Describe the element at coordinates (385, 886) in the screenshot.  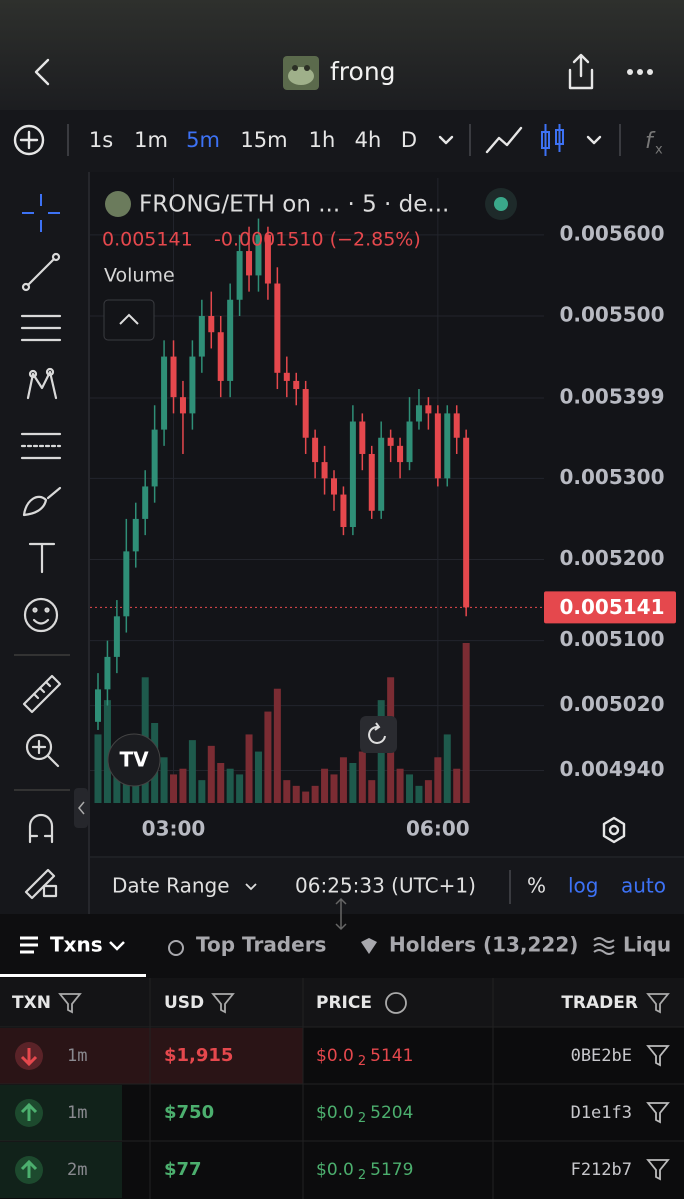
I see `clock: 06:25:33 (UTC+1)` at that location.